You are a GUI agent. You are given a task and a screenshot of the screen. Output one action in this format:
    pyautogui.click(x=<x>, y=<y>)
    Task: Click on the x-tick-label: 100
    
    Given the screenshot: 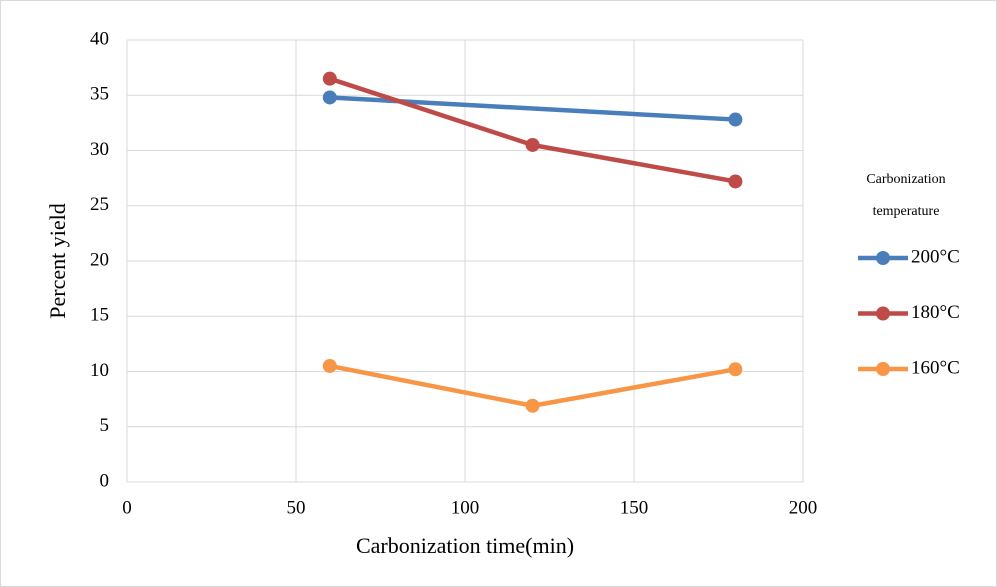 What is the action you would take?
    pyautogui.click(x=465, y=507)
    